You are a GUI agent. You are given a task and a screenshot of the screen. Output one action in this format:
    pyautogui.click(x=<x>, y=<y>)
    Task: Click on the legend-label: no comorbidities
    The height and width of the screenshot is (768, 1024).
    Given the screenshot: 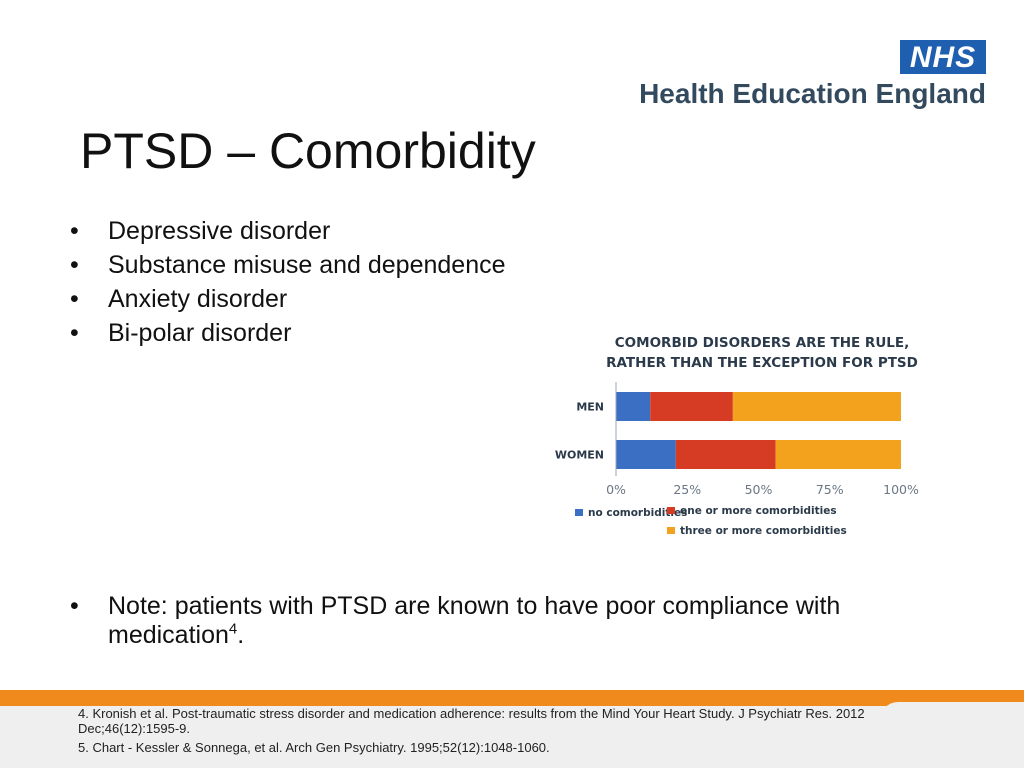 What is the action you would take?
    pyautogui.click(x=637, y=513)
    